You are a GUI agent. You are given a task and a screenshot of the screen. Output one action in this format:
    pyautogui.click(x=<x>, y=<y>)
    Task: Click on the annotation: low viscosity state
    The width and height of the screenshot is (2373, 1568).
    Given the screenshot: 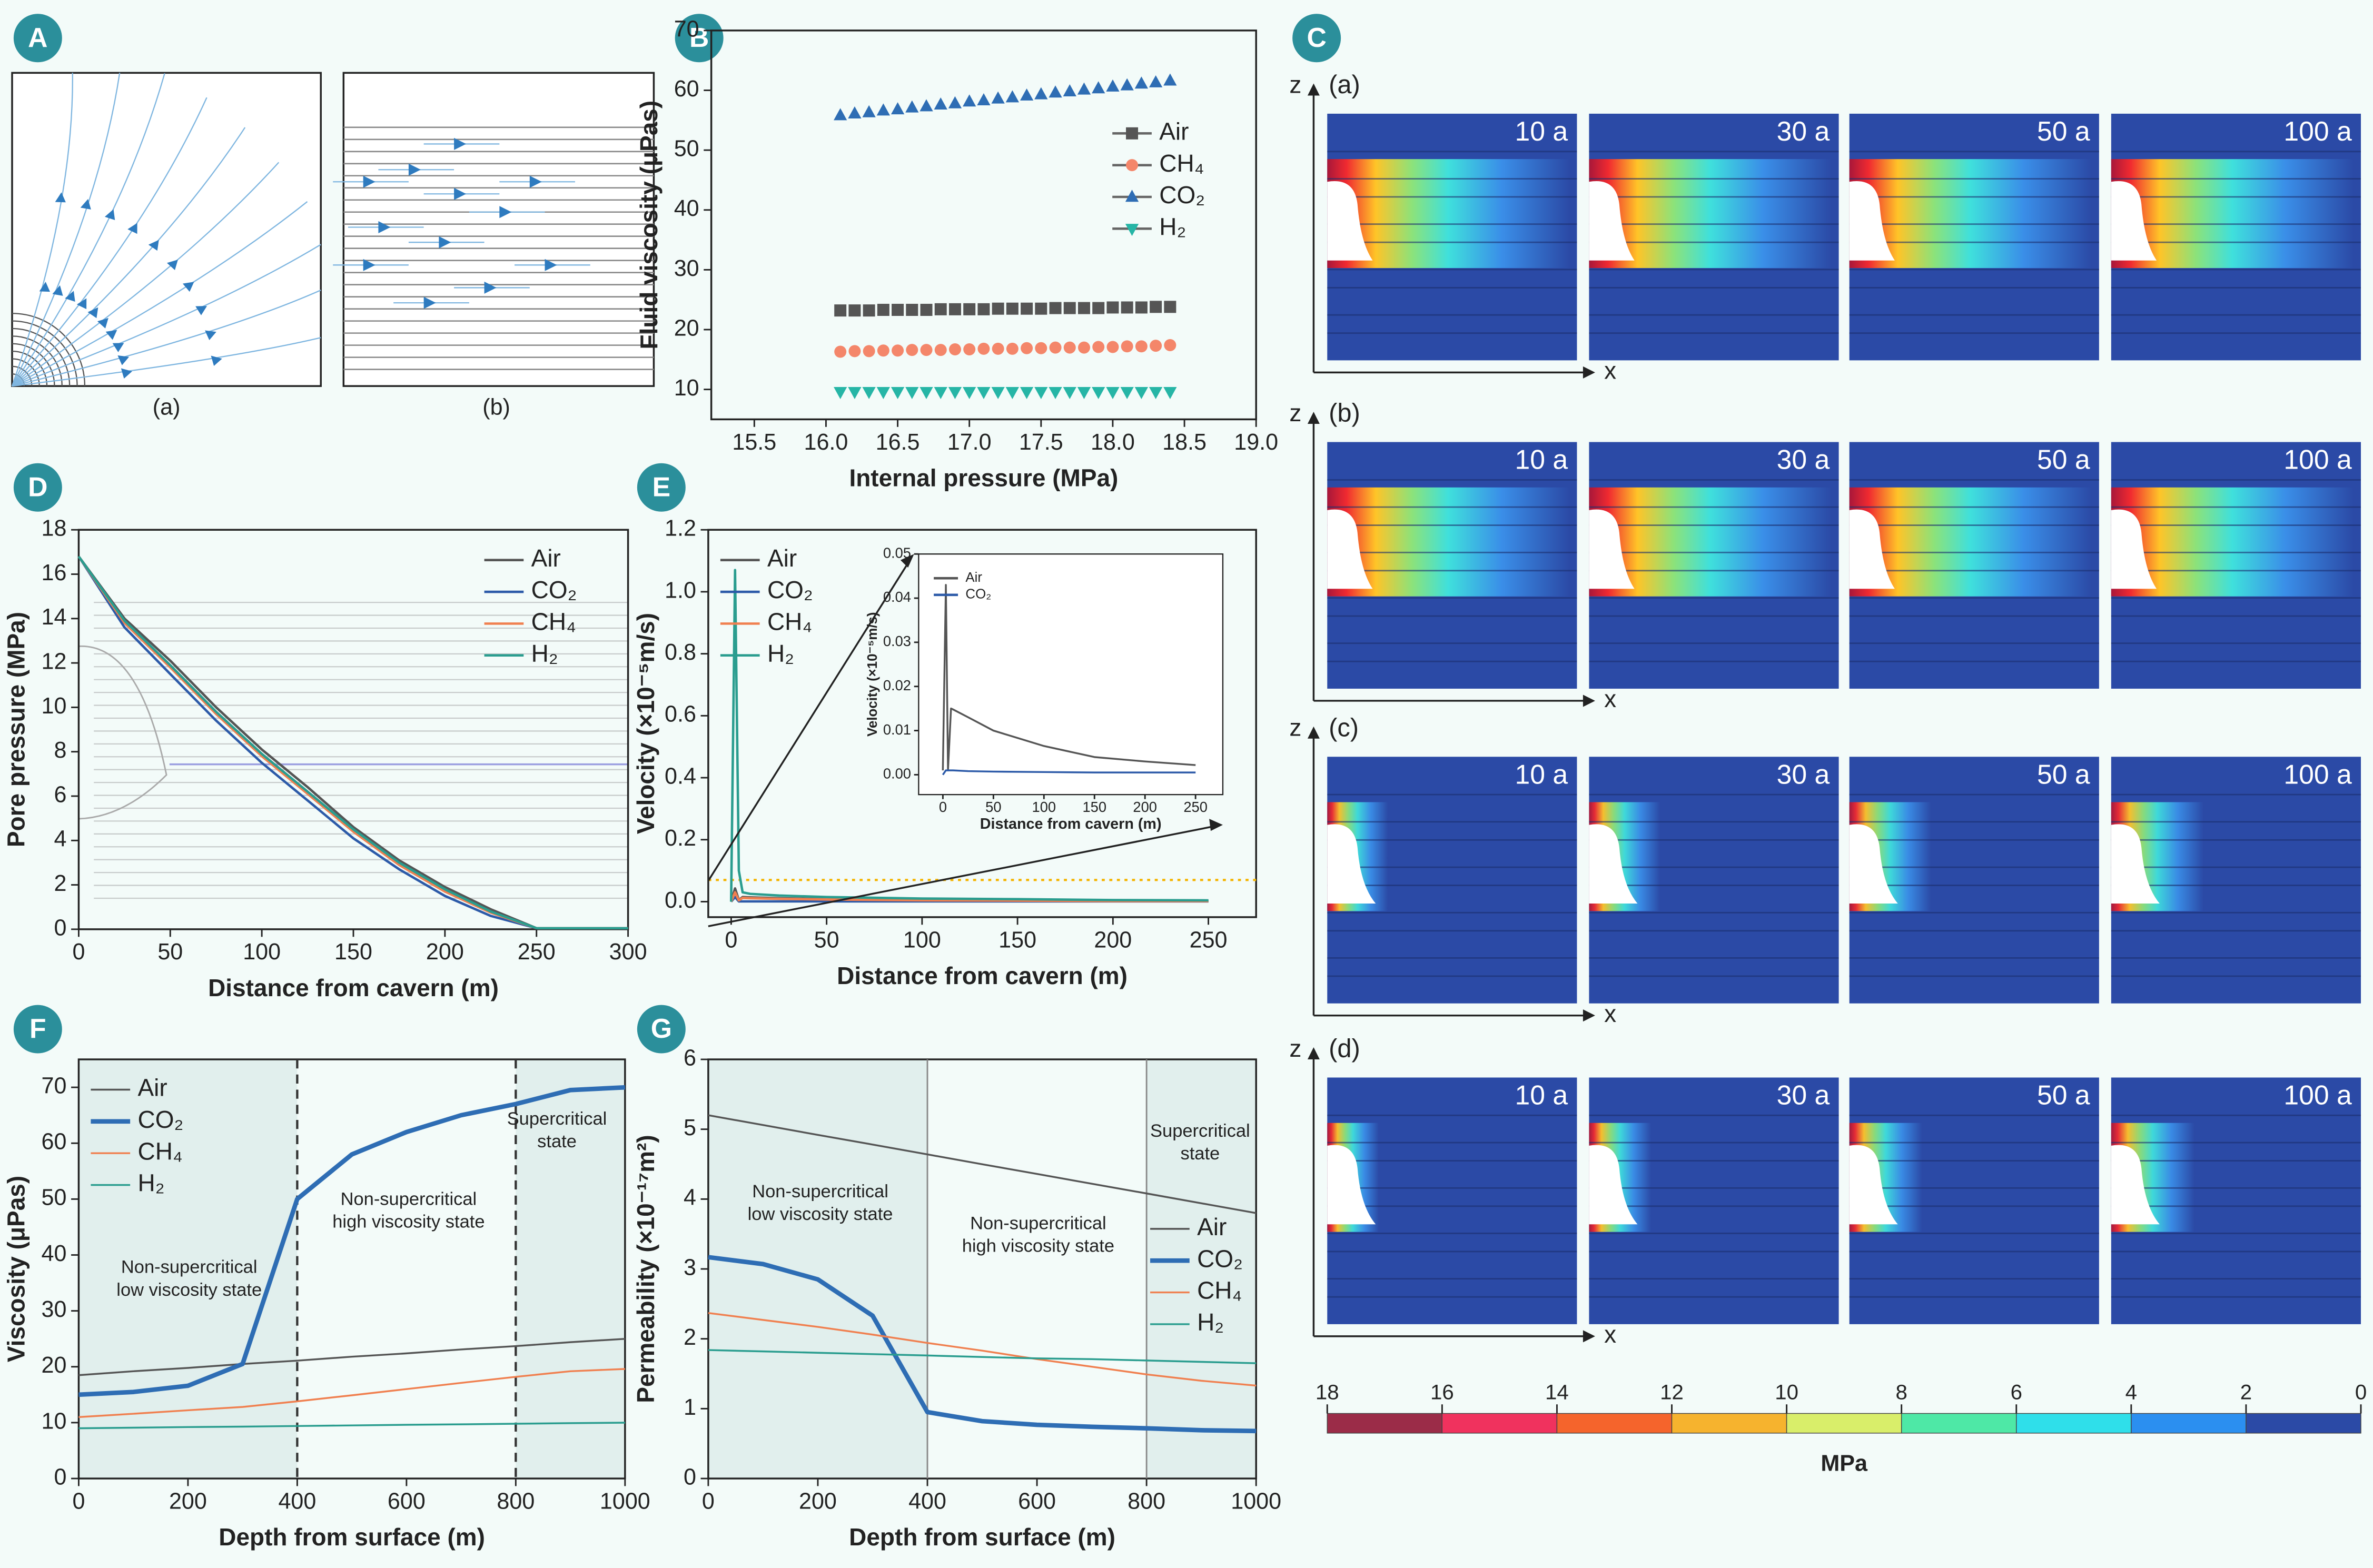 What is the action you would take?
    pyautogui.click(x=820, y=1214)
    